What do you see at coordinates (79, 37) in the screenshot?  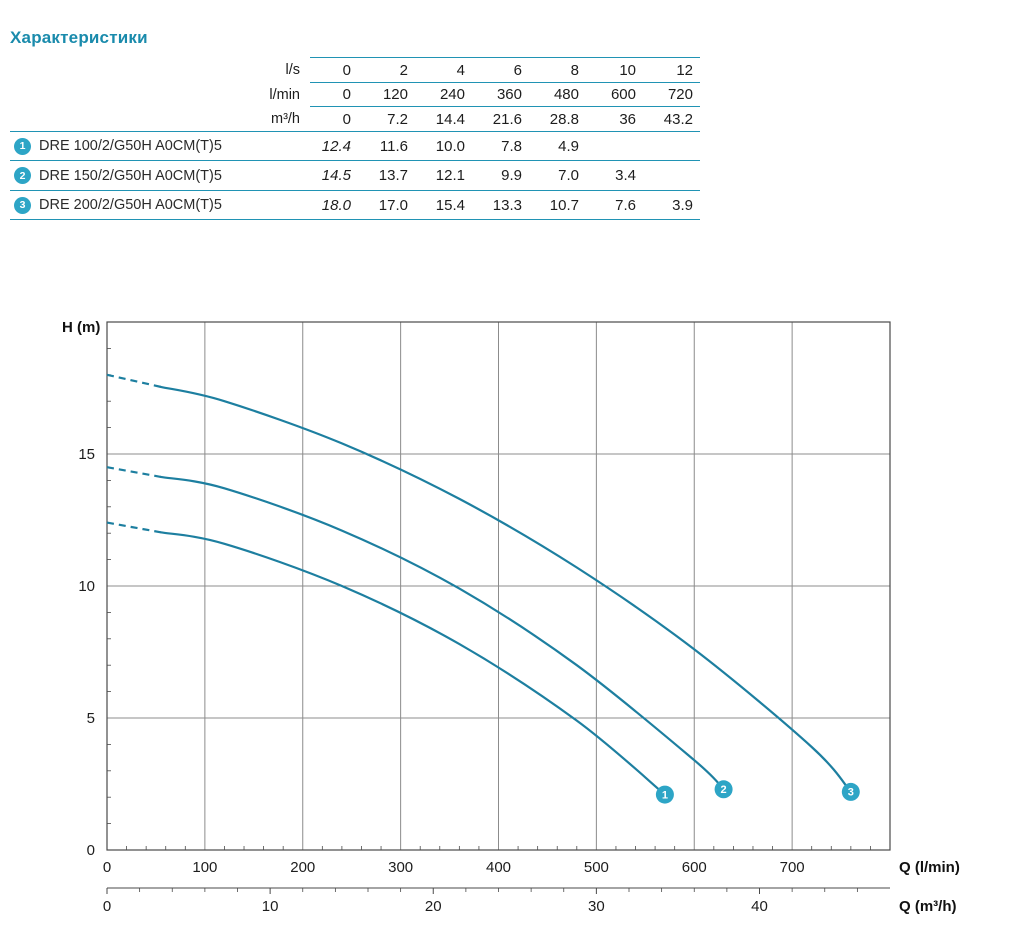 I see `page-title: Характеристики` at bounding box center [79, 37].